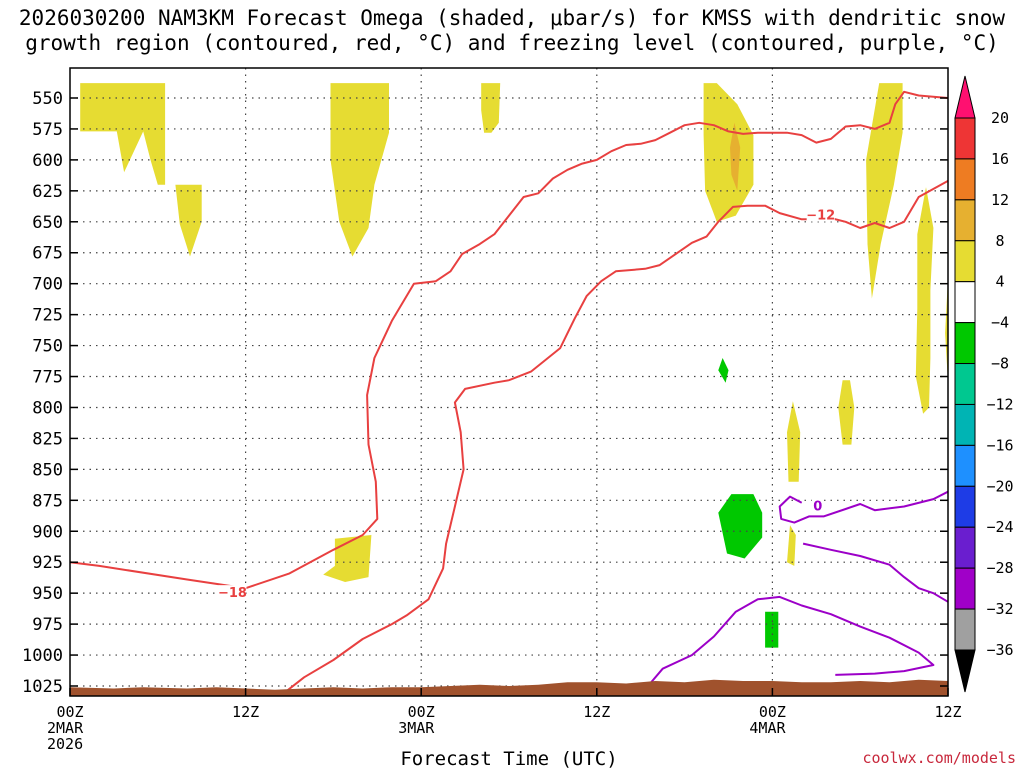 This screenshot has width=1024, height=768. Describe the element at coordinates (47, 99) in the screenshot. I see `y-tick-label: 550` at that location.